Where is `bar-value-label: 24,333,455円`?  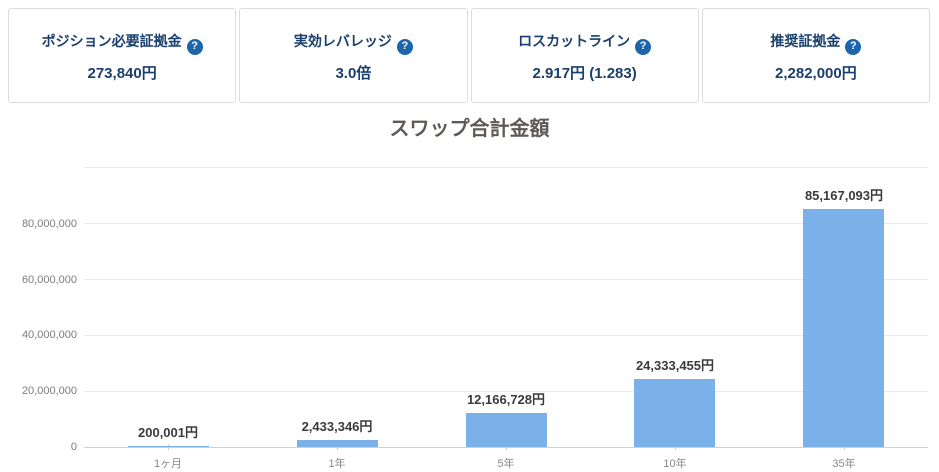
bar-value-label: 24,333,455円 is located at coordinates (675, 365).